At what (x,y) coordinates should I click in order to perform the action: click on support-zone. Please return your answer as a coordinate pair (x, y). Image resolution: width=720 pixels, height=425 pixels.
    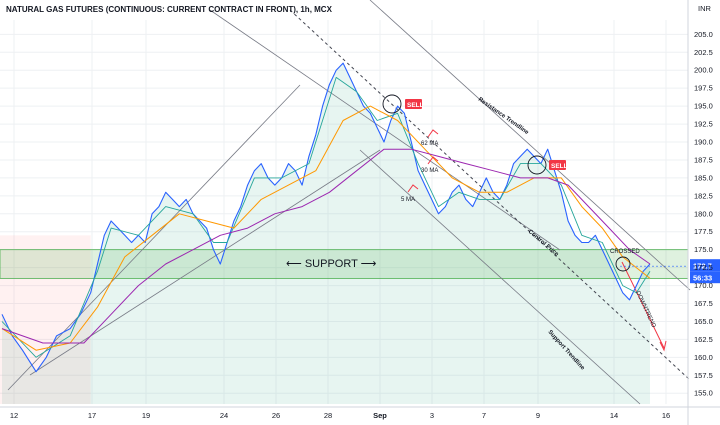
    Looking at the image, I should click on (344, 264).